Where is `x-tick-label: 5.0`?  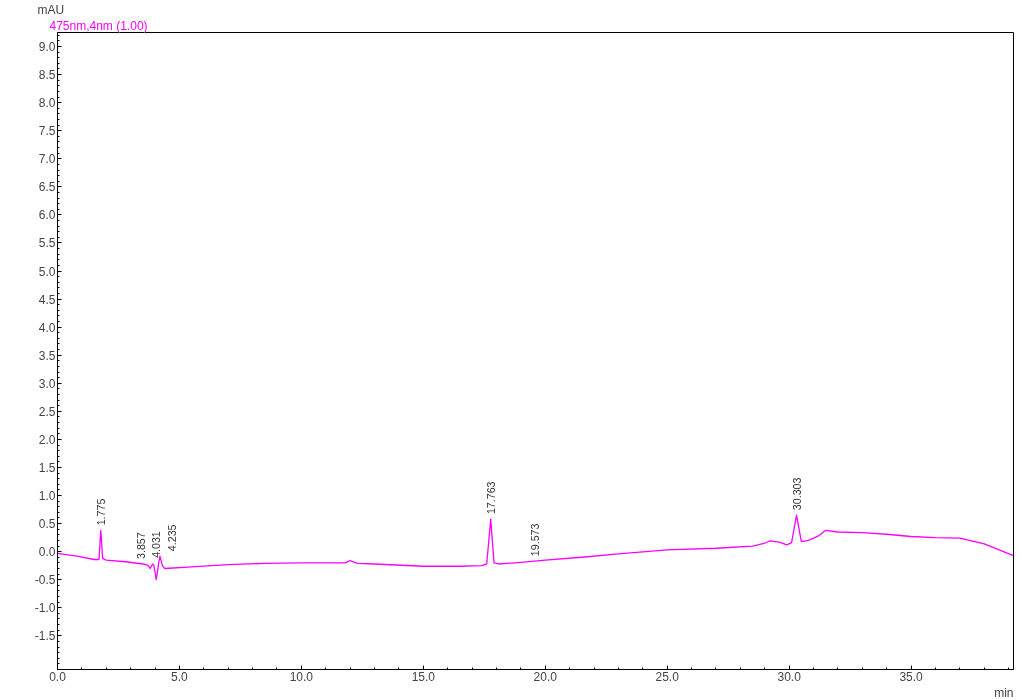 x-tick-label: 5.0 is located at coordinates (180, 676).